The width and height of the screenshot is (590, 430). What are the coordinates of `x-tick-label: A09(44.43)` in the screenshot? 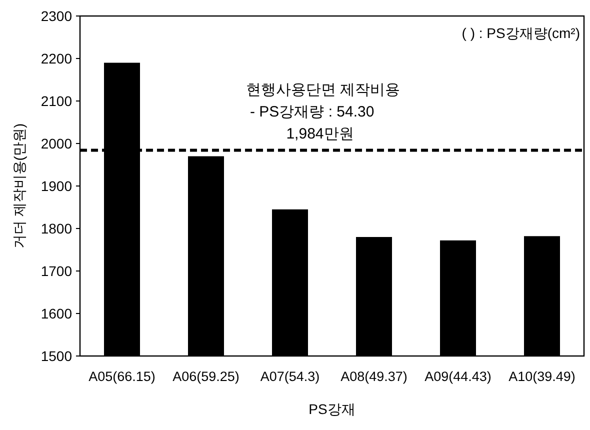 It's located at (458, 376).